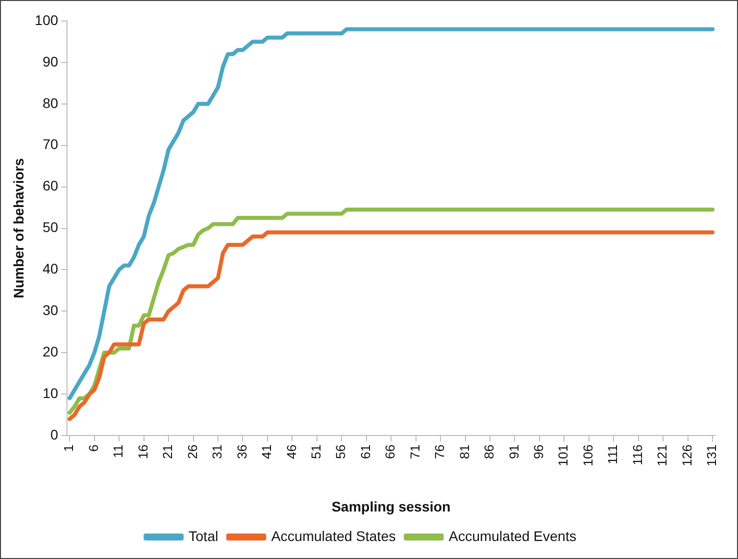 The image size is (738, 559). Describe the element at coordinates (514, 451) in the screenshot. I see `x-tick-label: 91` at that location.